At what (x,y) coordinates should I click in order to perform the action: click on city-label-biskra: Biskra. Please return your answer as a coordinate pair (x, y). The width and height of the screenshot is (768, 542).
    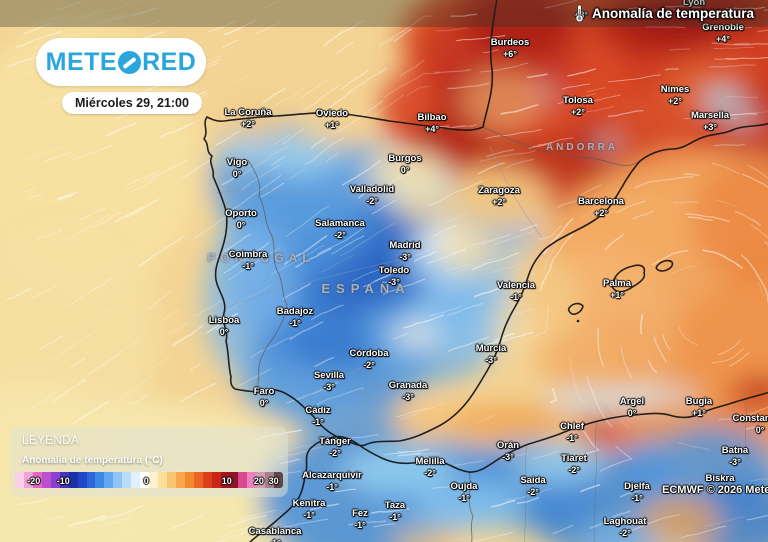
    Looking at the image, I should click on (720, 478).